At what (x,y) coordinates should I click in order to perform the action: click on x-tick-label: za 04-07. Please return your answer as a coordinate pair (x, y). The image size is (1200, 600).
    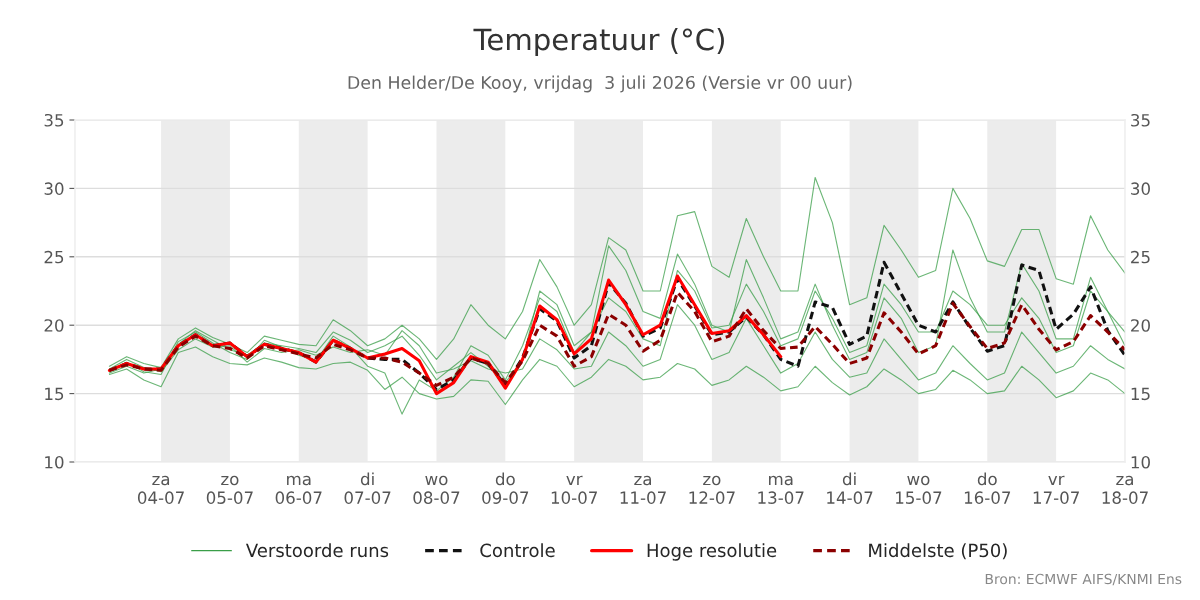
    Looking at the image, I should click on (160, 489).